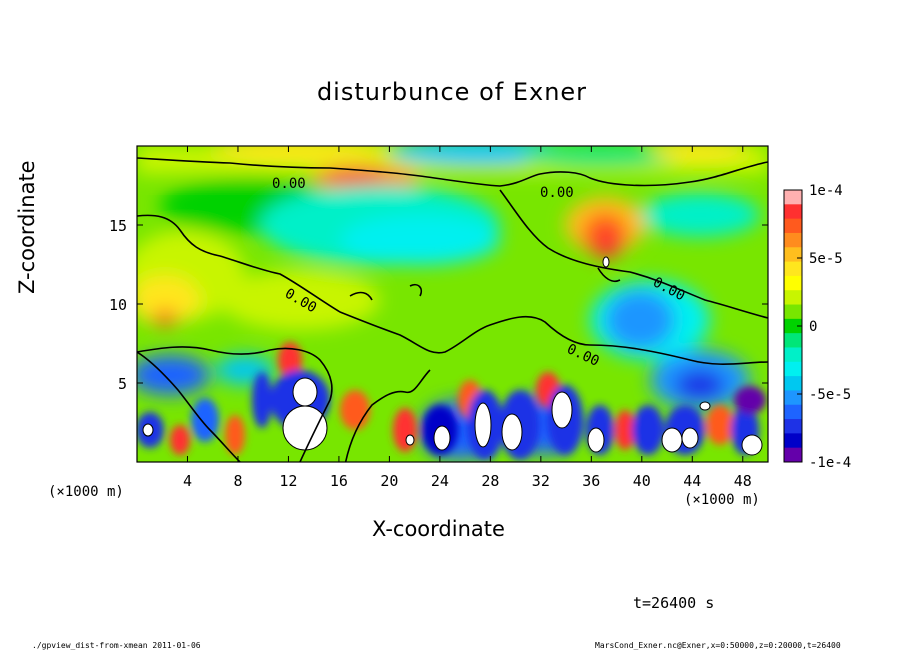  What do you see at coordinates (118, 226) in the screenshot?
I see `y-tick-label: 15` at bounding box center [118, 226].